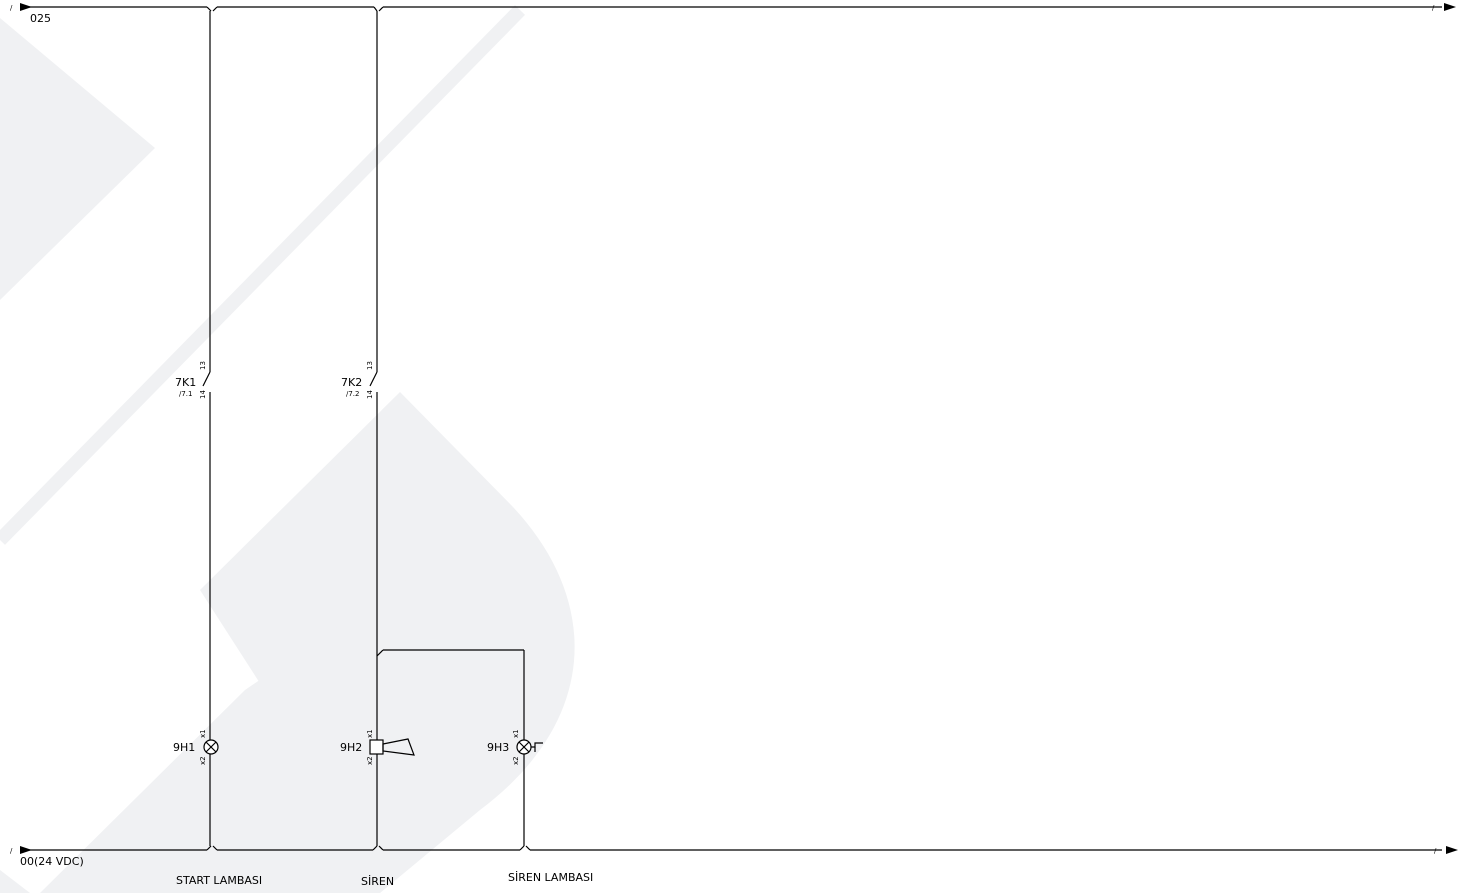  What do you see at coordinates (52, 861) in the screenshot?
I see `bottom-rail-label: 00(24 VDC)` at bounding box center [52, 861].